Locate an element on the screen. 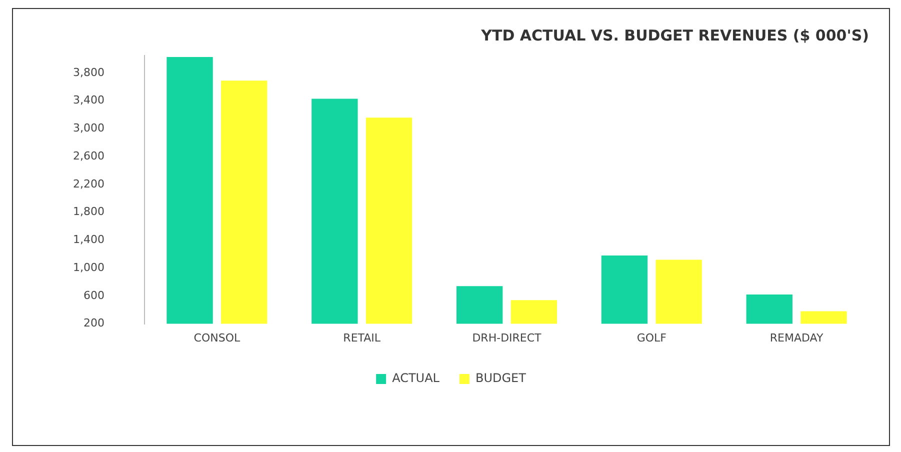  y-tick-label: 1,800 is located at coordinates (88, 211).